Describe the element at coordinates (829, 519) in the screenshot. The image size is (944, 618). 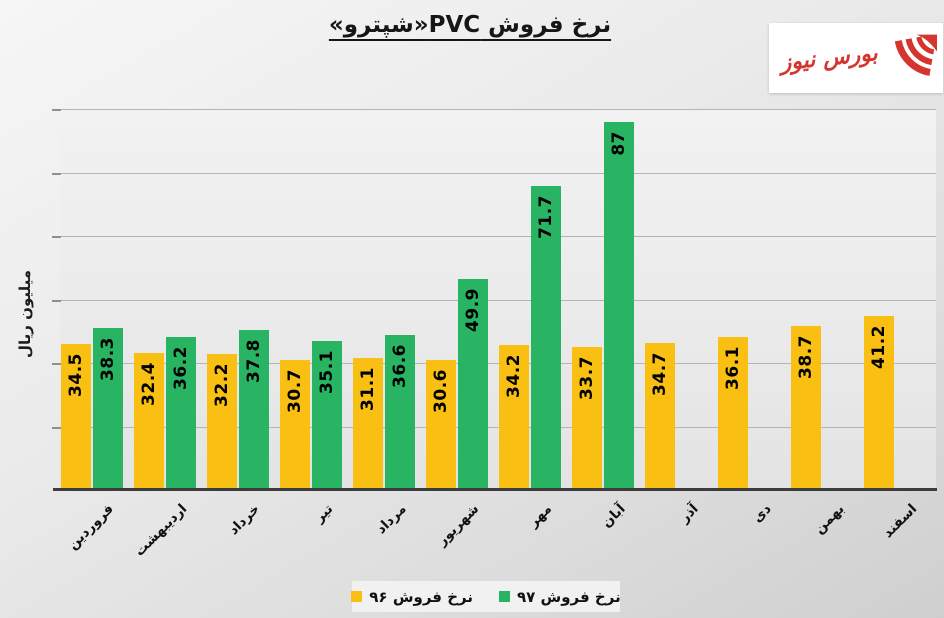
I see `x-label-بهمن: بهمن` at that location.